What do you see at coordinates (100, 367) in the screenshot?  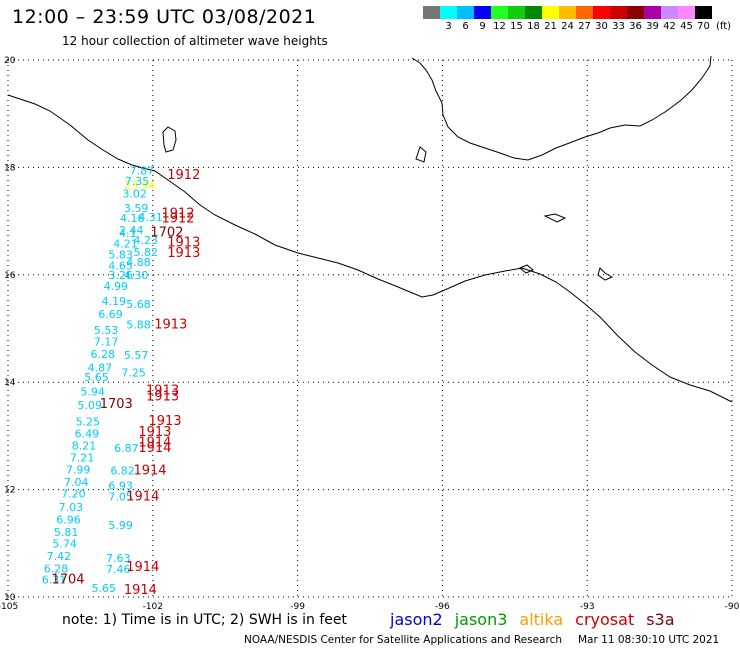 I see `wave-height-label: 4.87` at bounding box center [100, 367].